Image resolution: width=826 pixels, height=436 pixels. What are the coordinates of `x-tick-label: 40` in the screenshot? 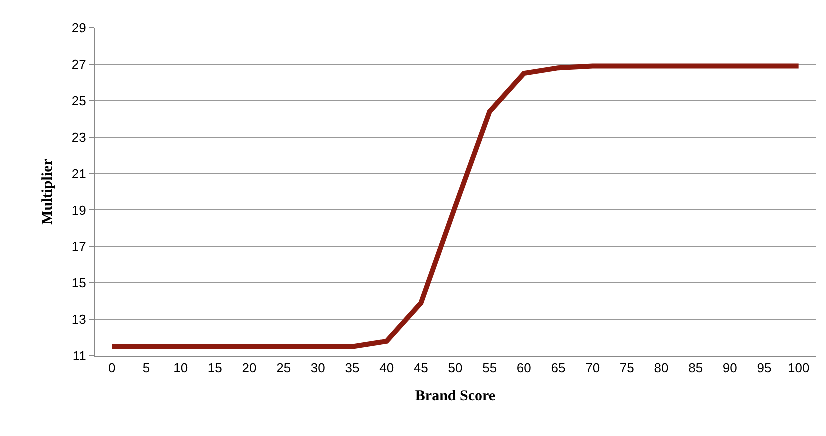 It's located at (387, 368).